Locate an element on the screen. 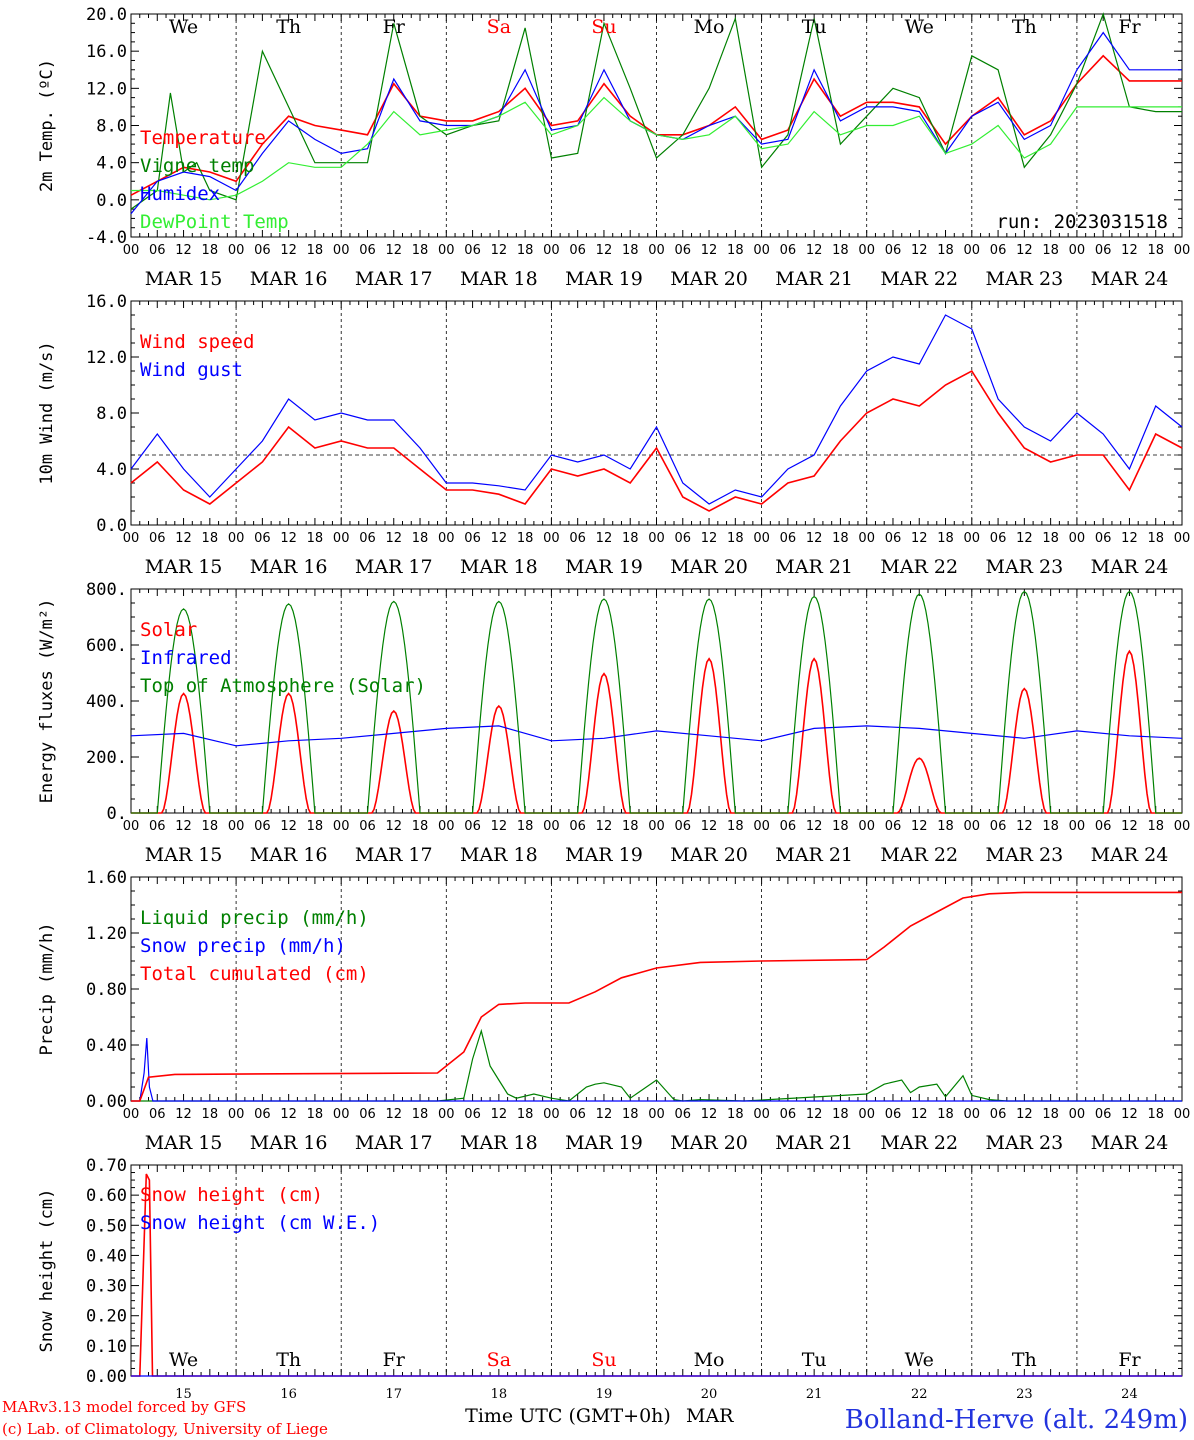 This screenshot has width=1194, height=1440. day-number-label: 17 is located at coordinates (393, 1394).